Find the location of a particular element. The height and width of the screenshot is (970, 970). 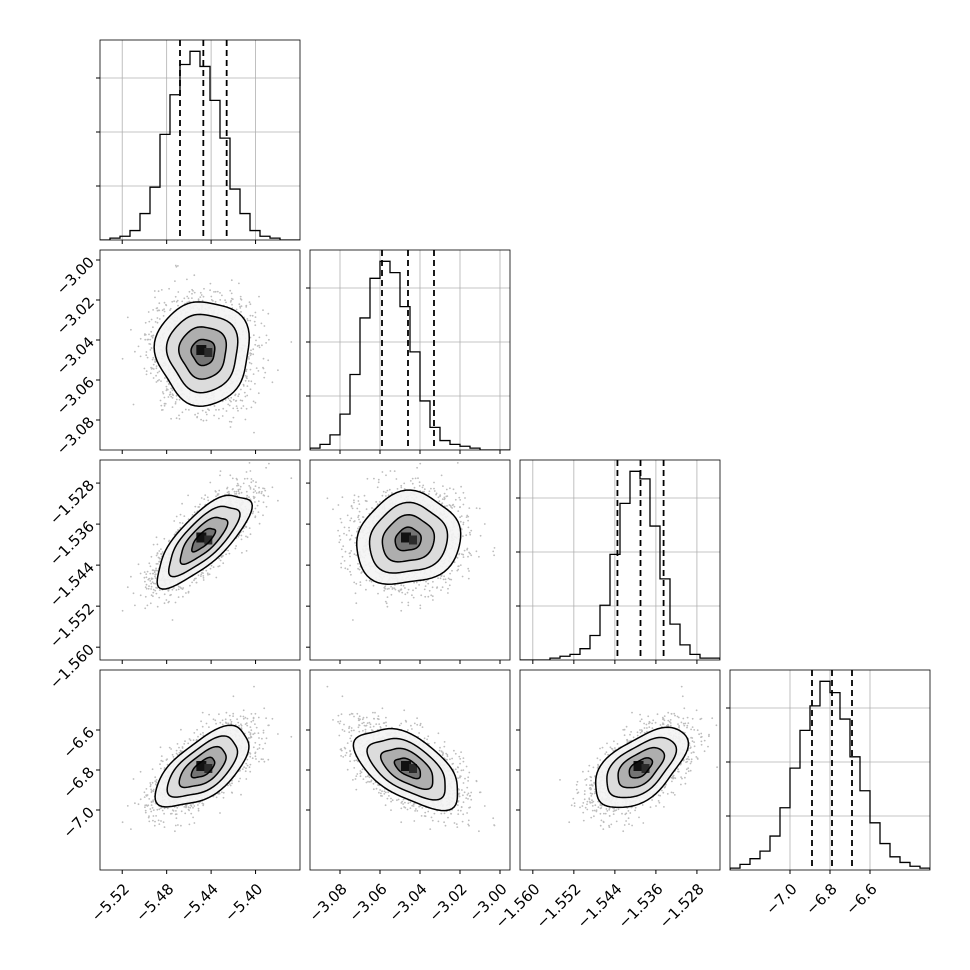

y-tick-label-2-m1p528: −1.528 is located at coordinates (72, 502).